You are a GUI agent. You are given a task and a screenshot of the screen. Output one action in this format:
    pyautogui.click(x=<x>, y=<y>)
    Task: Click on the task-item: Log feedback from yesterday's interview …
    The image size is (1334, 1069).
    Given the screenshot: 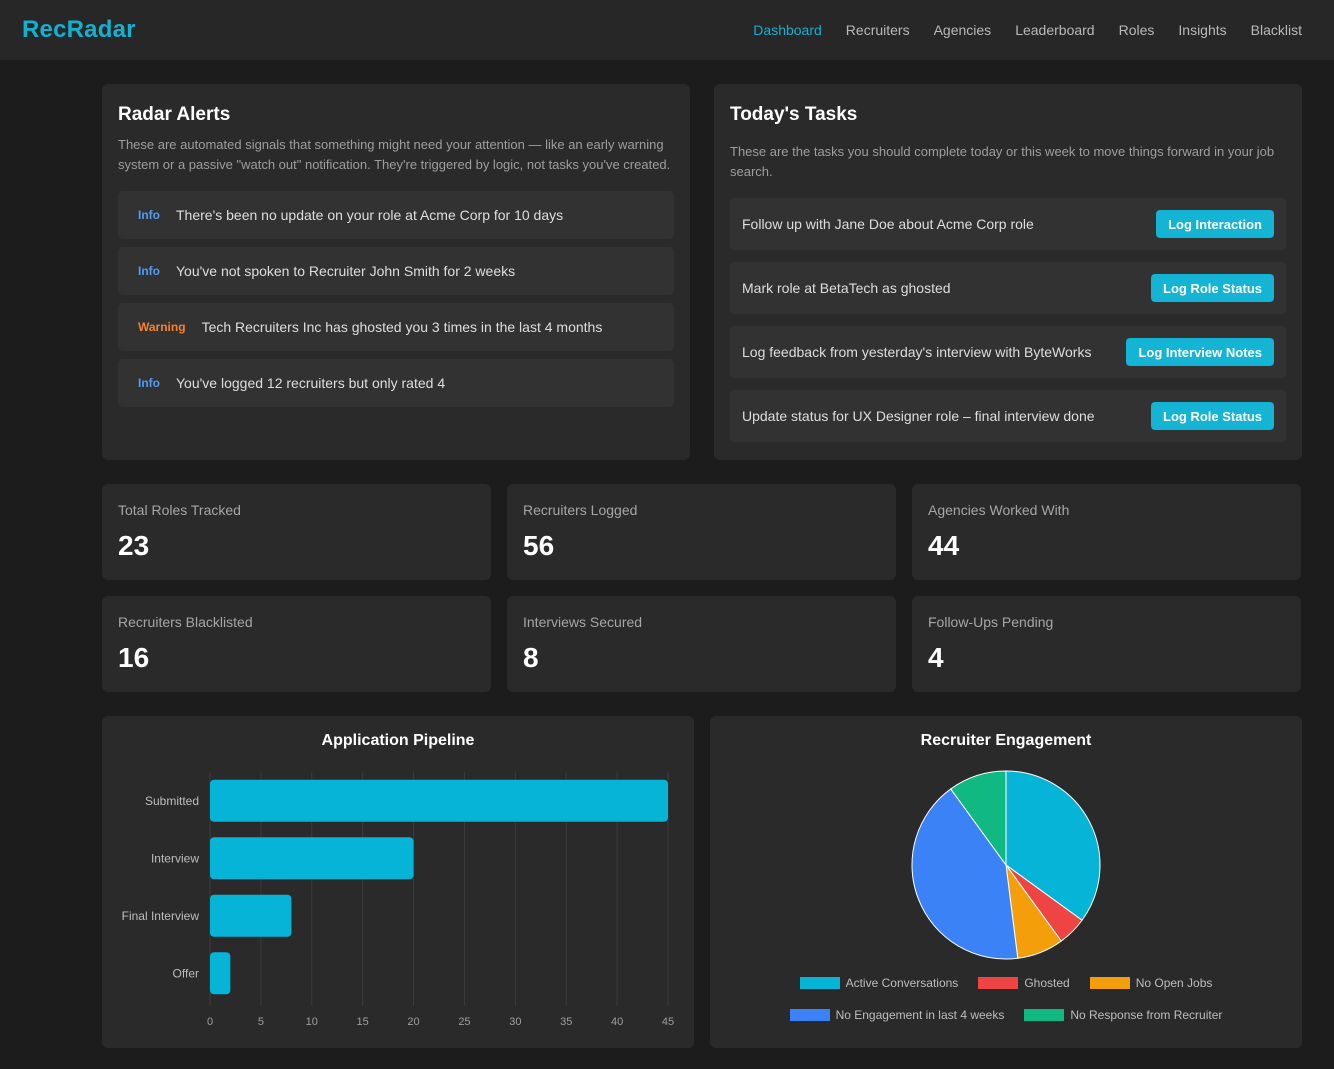 What is the action you would take?
    pyautogui.click(x=1008, y=352)
    